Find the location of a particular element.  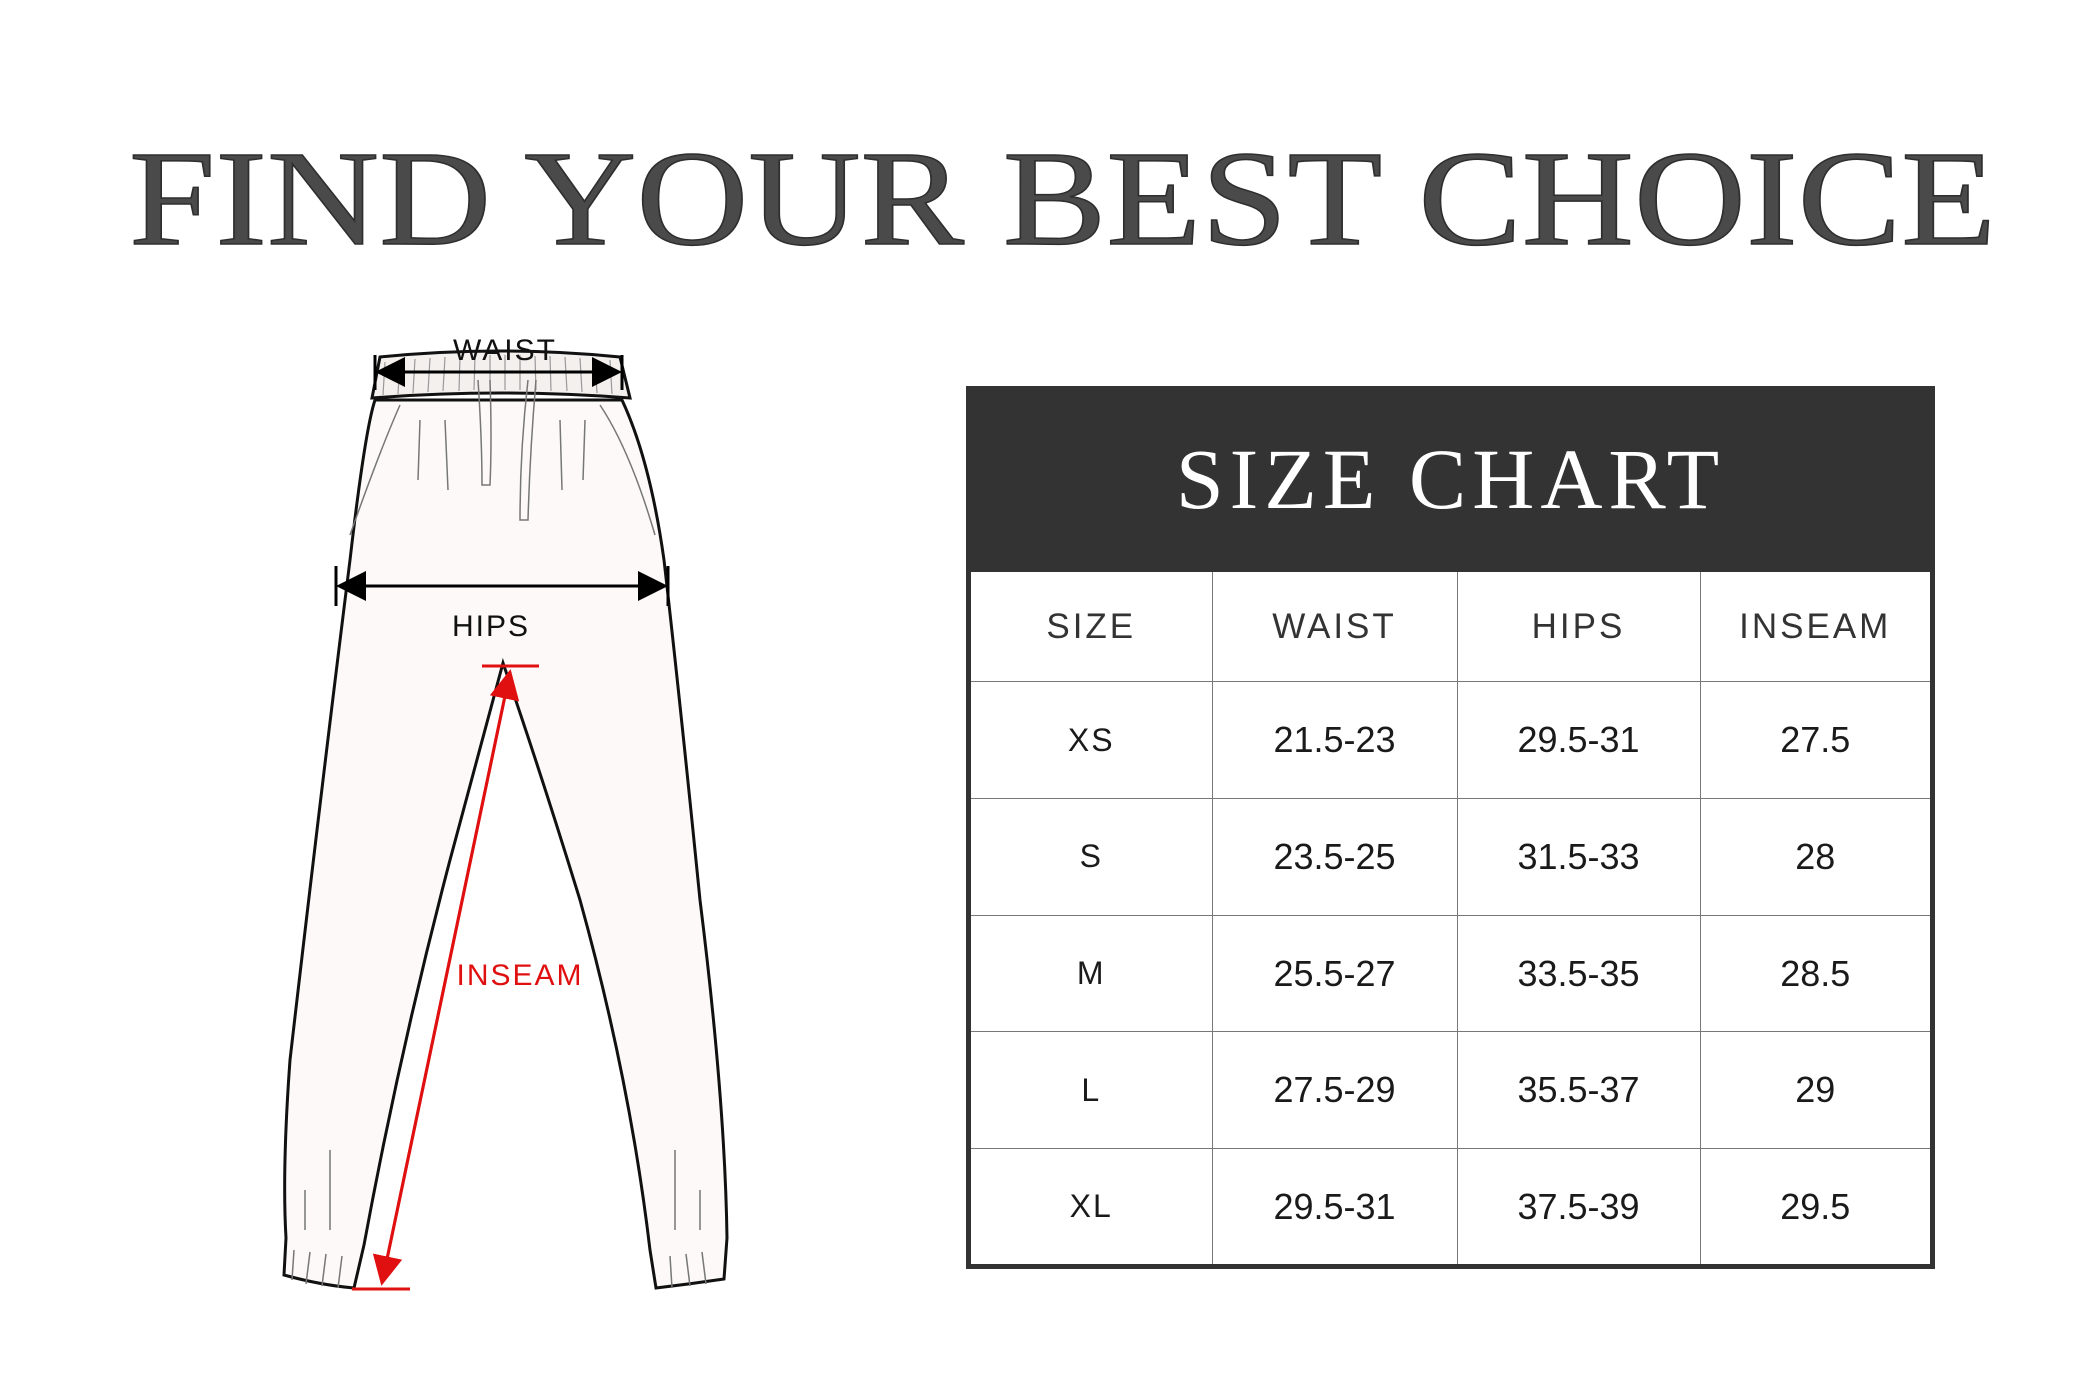

waist-cell: 25.5-27 is located at coordinates (1334, 973).